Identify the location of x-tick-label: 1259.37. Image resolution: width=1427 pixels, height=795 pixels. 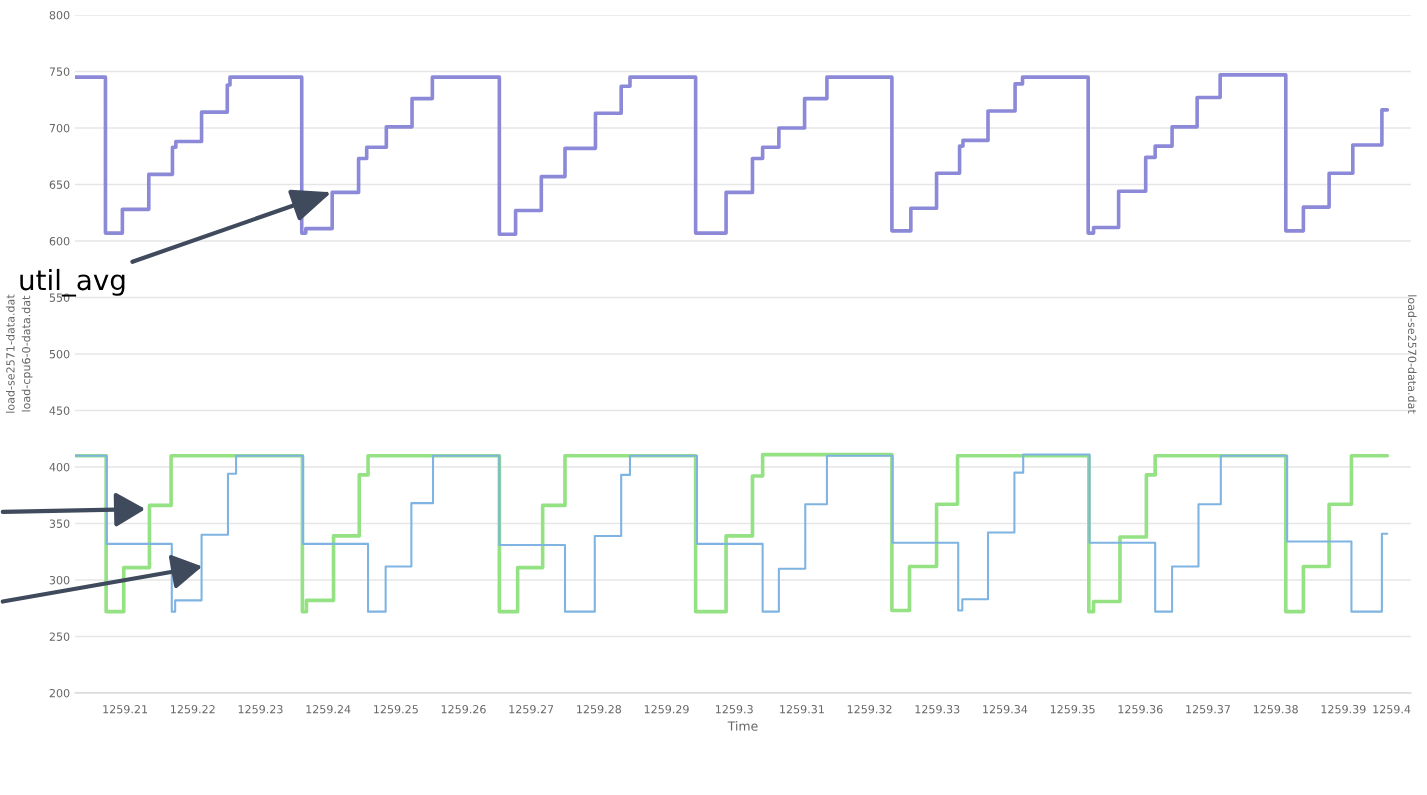
(1208, 709).